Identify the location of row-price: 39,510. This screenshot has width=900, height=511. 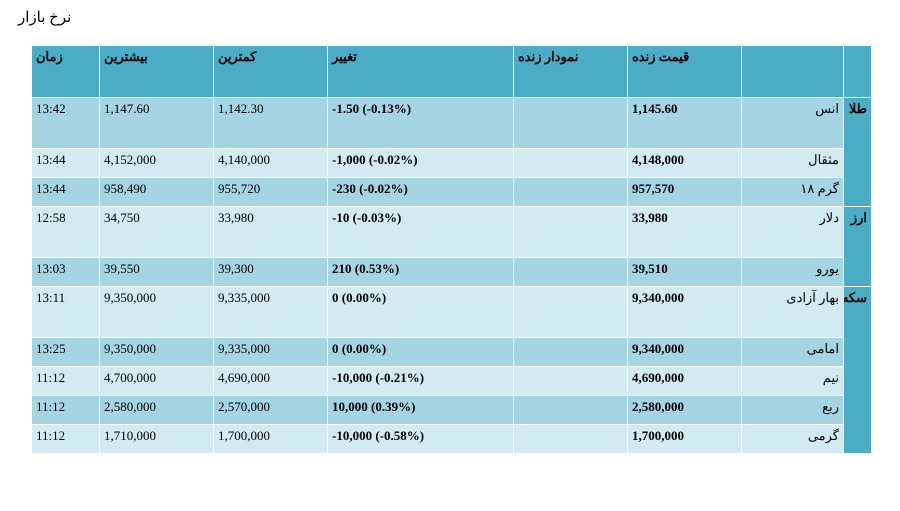
(684, 272).